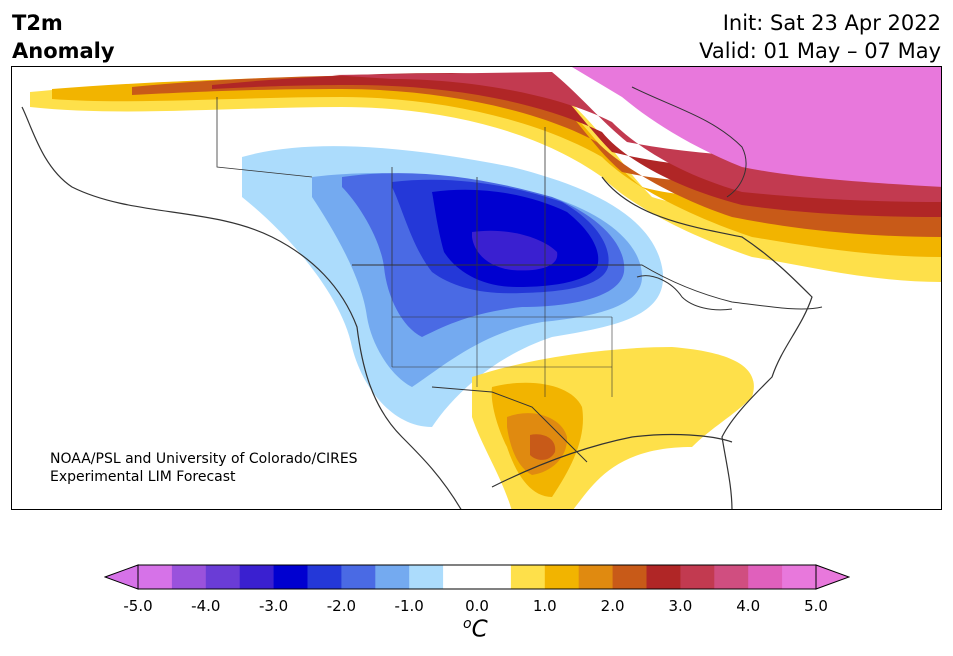  What do you see at coordinates (409, 606) in the screenshot?
I see `colorbar-tick-label: -1.0` at bounding box center [409, 606].